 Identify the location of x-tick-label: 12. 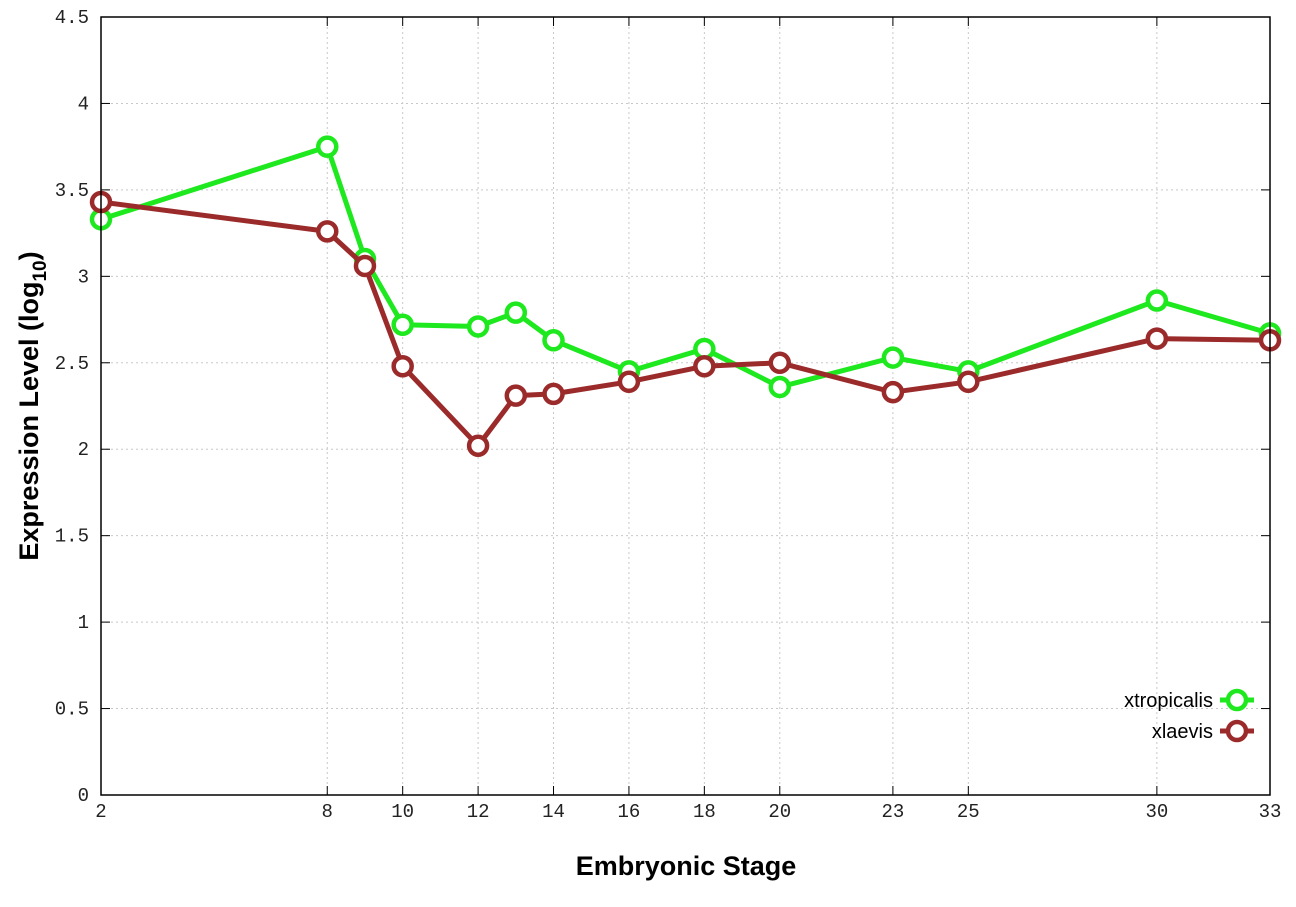
(478, 812).